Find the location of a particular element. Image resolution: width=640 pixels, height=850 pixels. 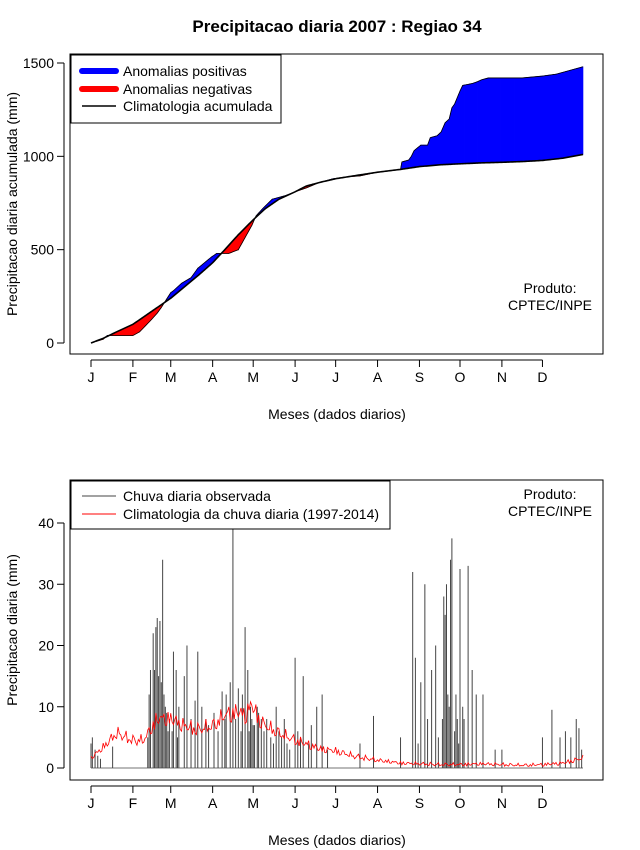

daily-legend-box is located at coordinates (230, 505).